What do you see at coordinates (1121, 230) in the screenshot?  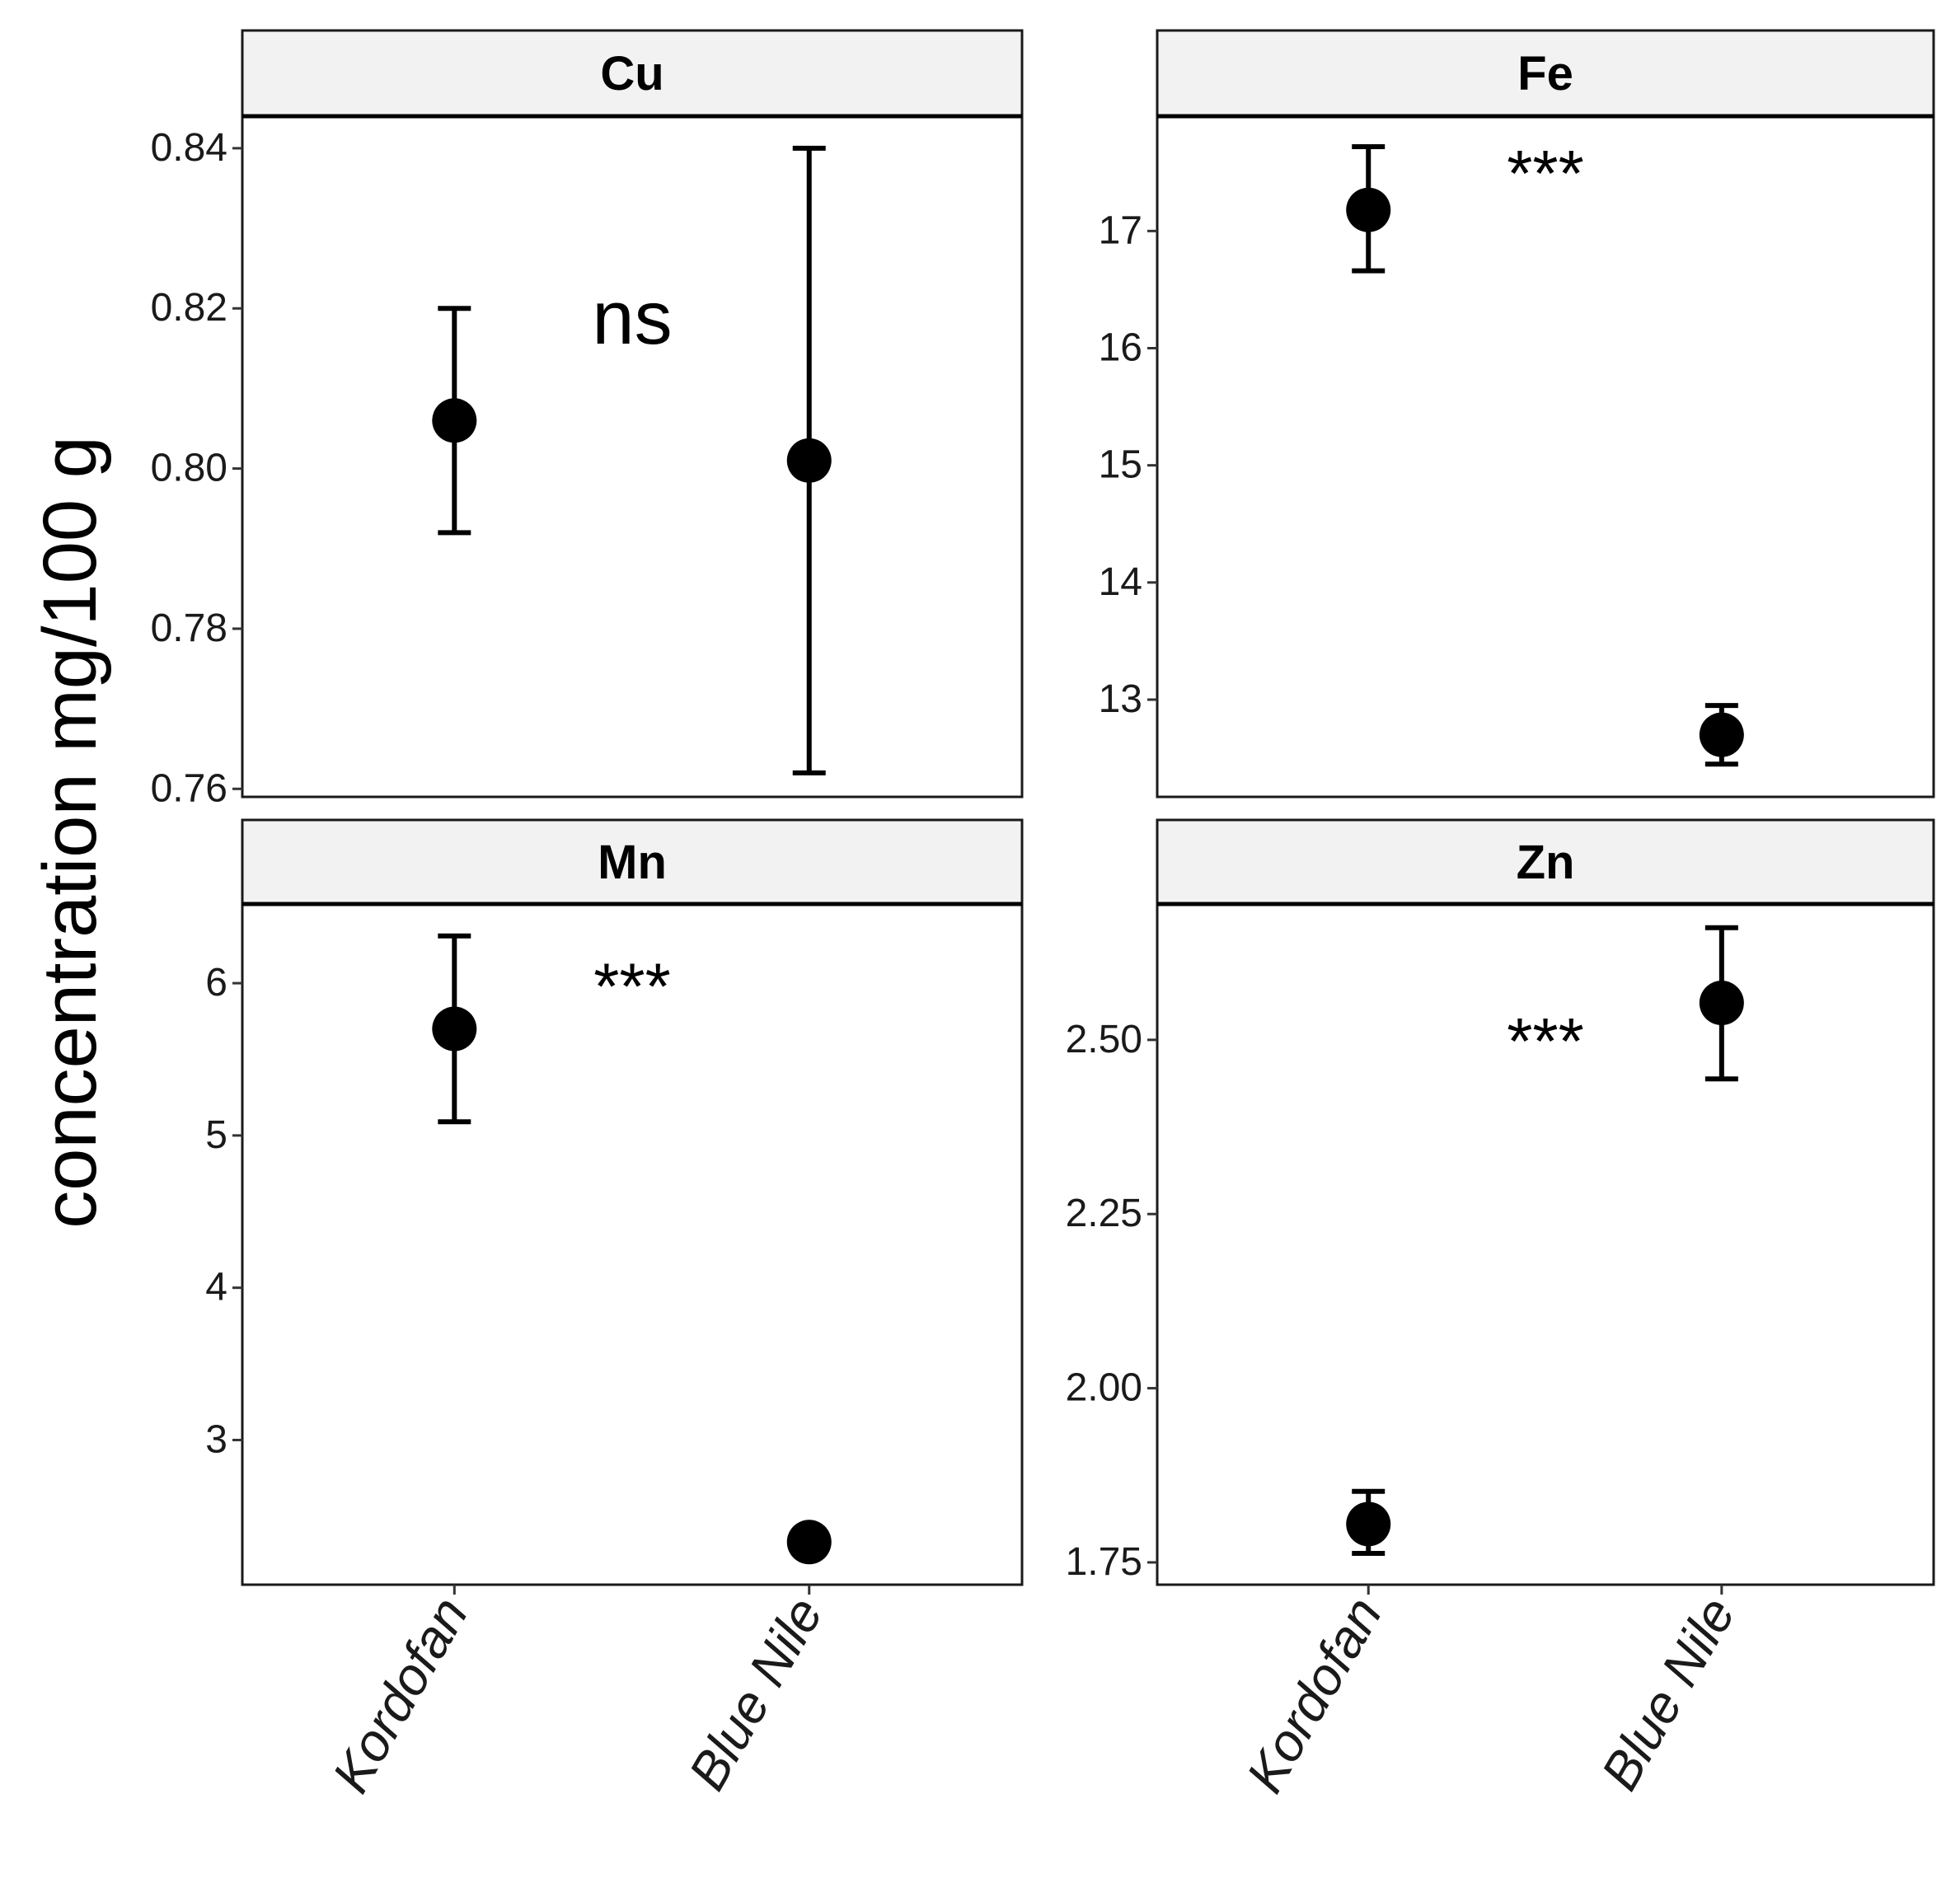 I see `y-tick-label-fe: 17` at bounding box center [1121, 230].